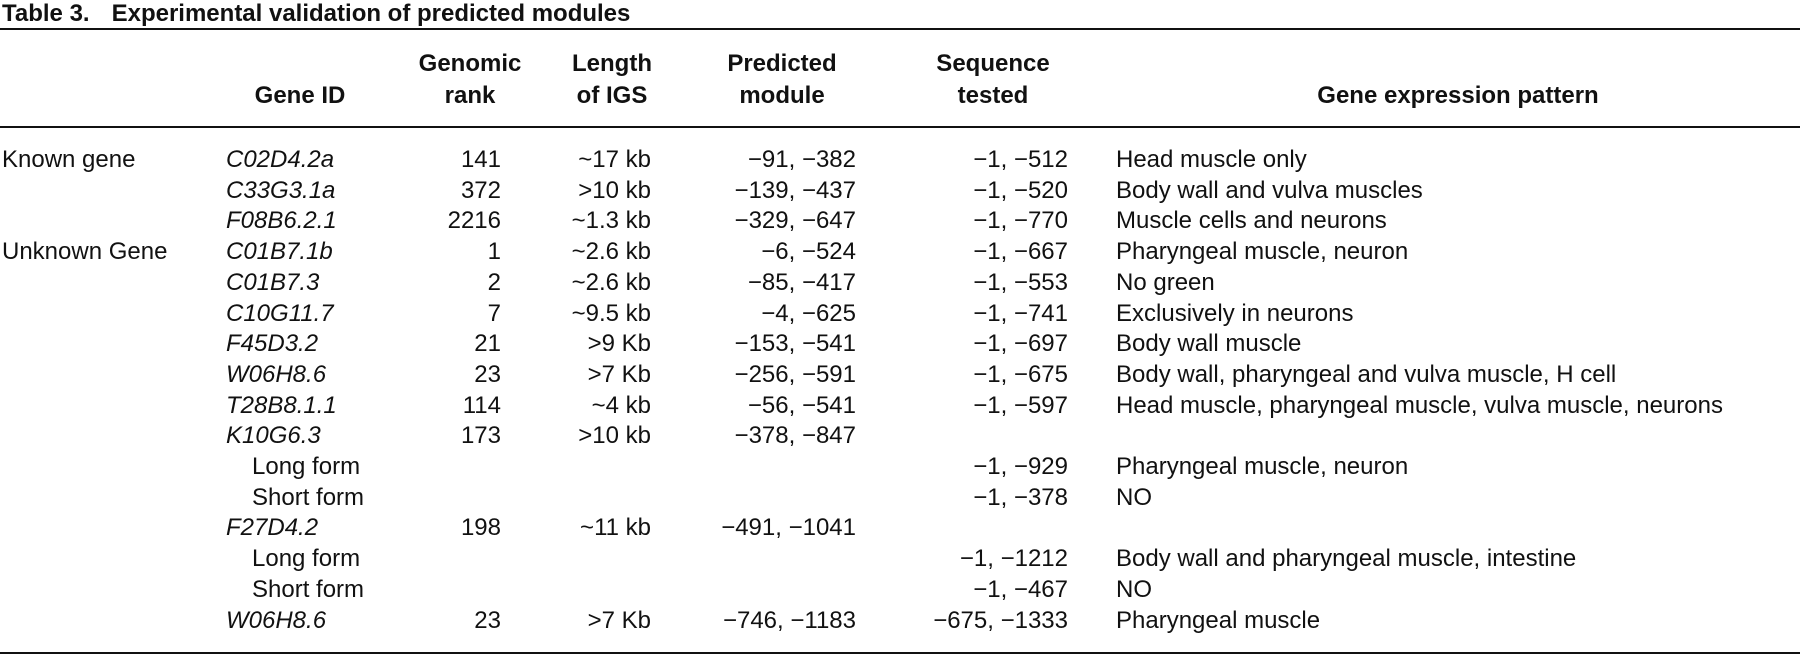 The height and width of the screenshot is (656, 1800). I want to click on table-cell: −1, −553, so click(1020, 282).